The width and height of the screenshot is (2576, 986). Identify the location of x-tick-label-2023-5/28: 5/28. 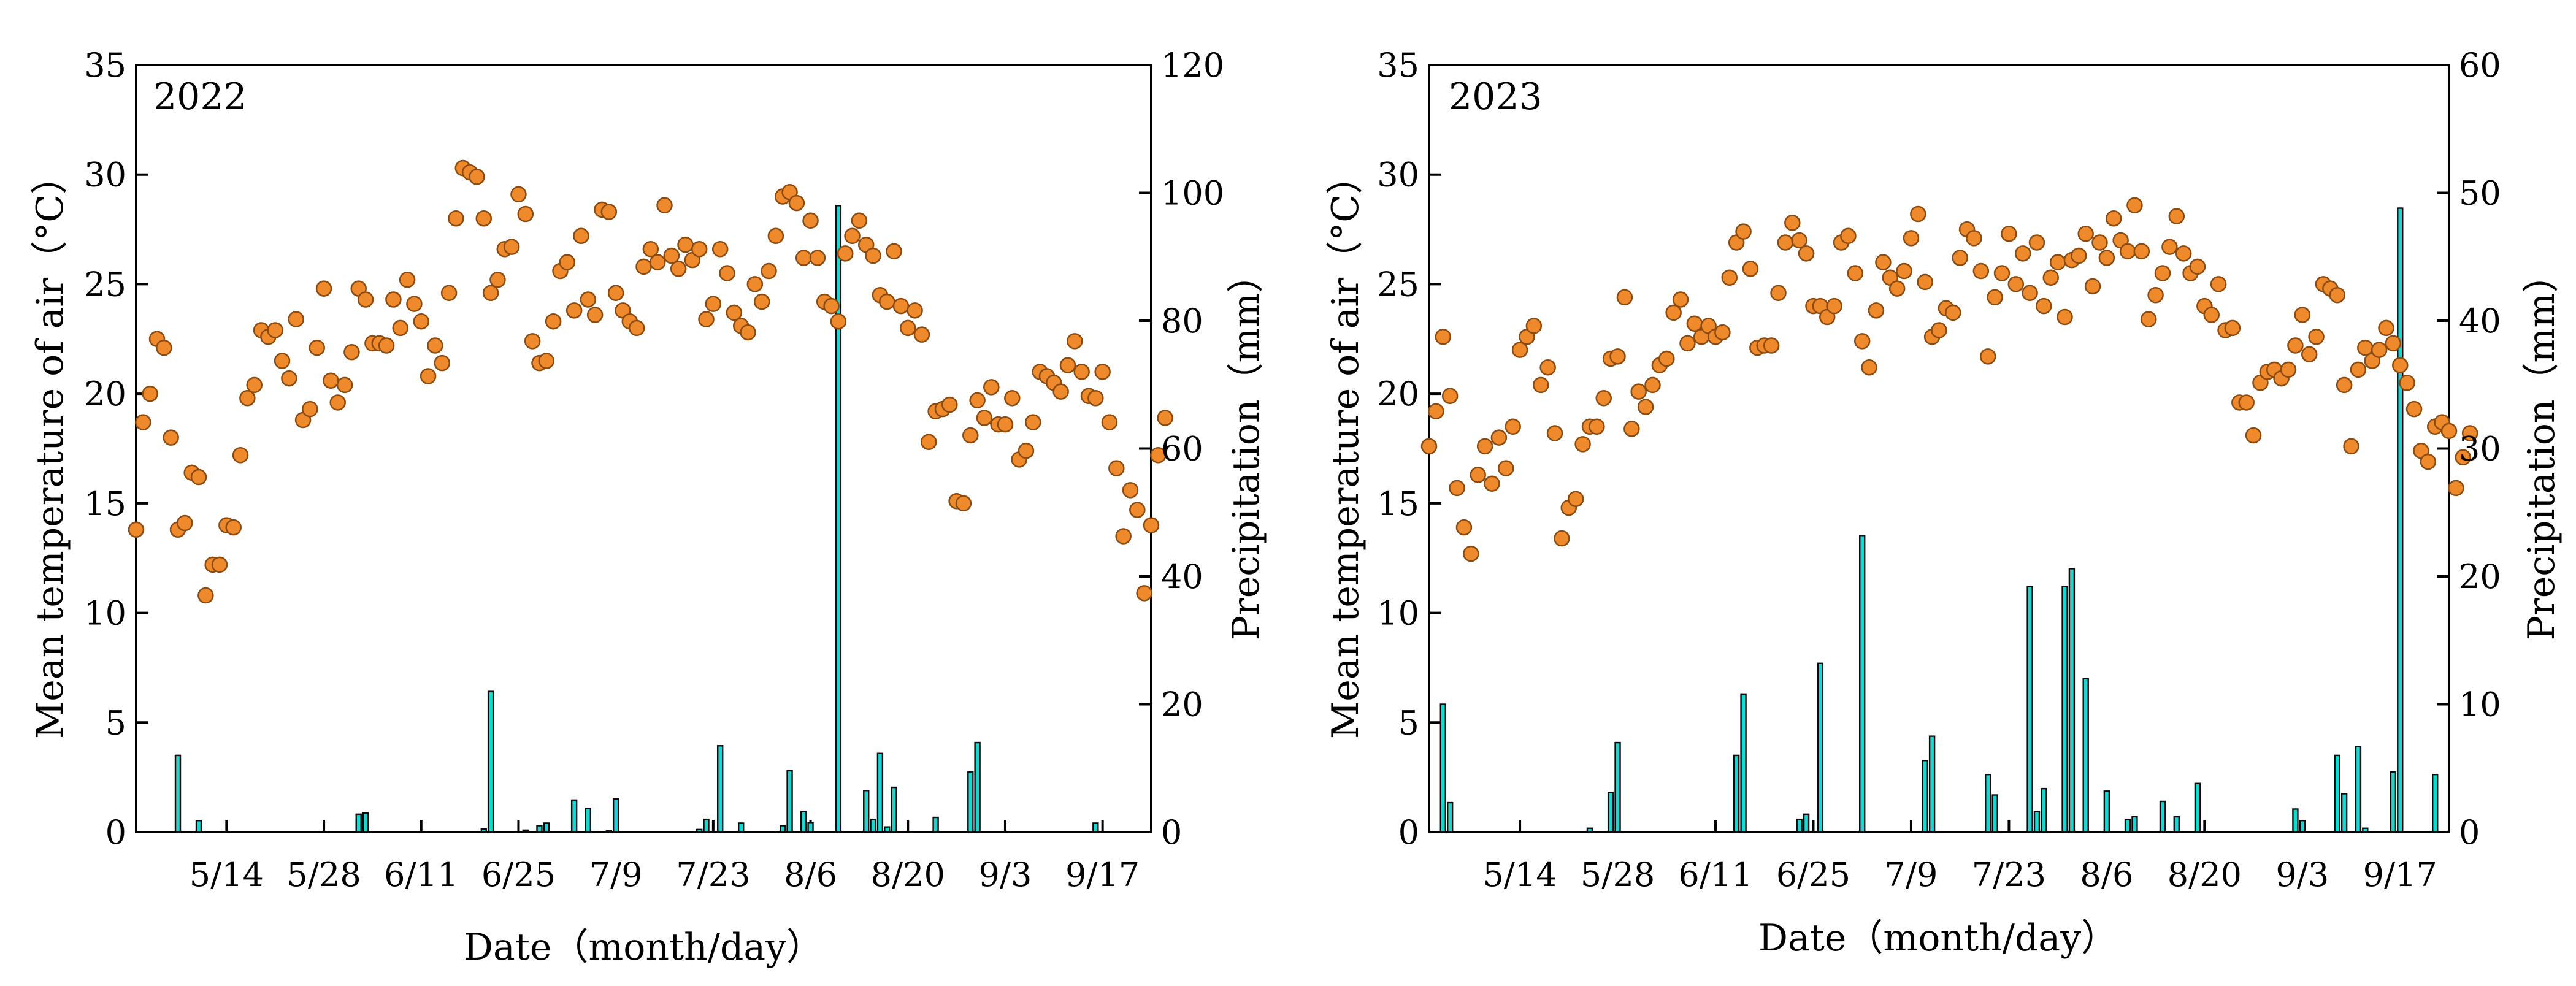
(1618, 874).